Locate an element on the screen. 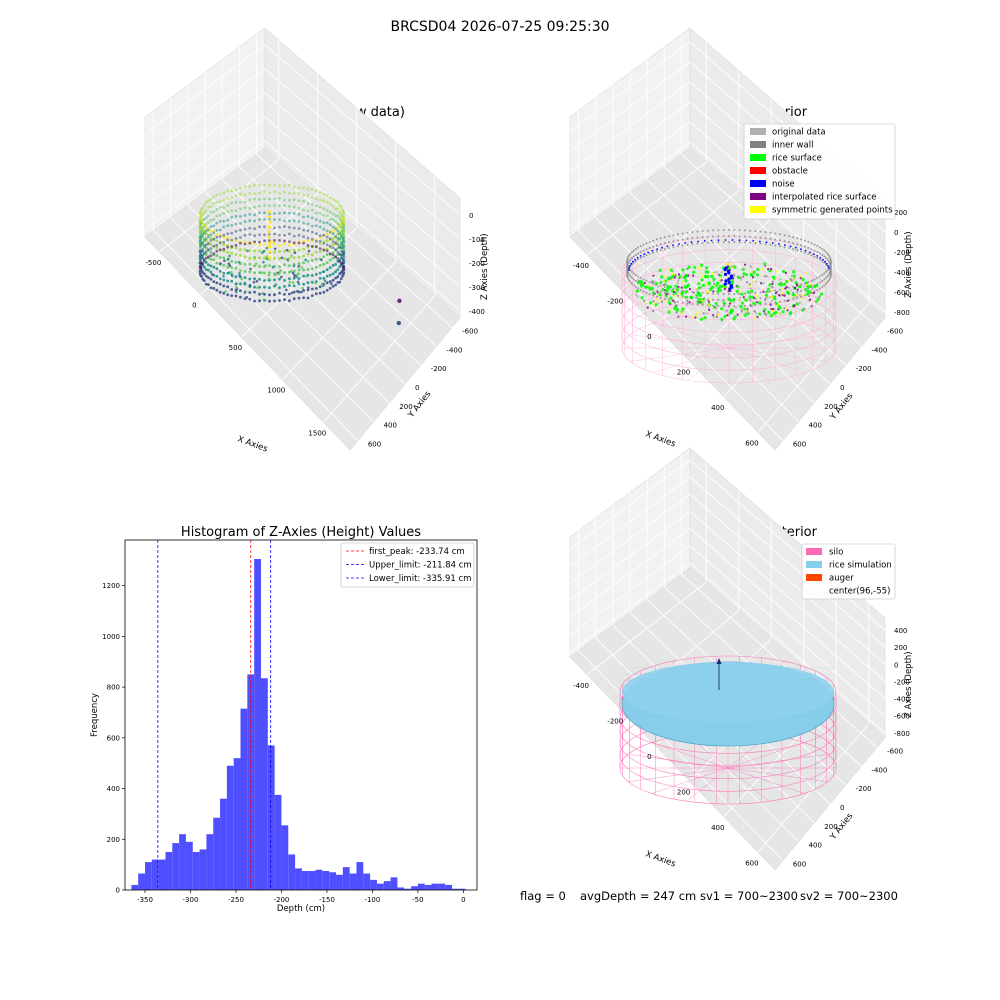 This screenshot has height=1000, width=1000. legend-swatch is located at coordinates (758, 209).